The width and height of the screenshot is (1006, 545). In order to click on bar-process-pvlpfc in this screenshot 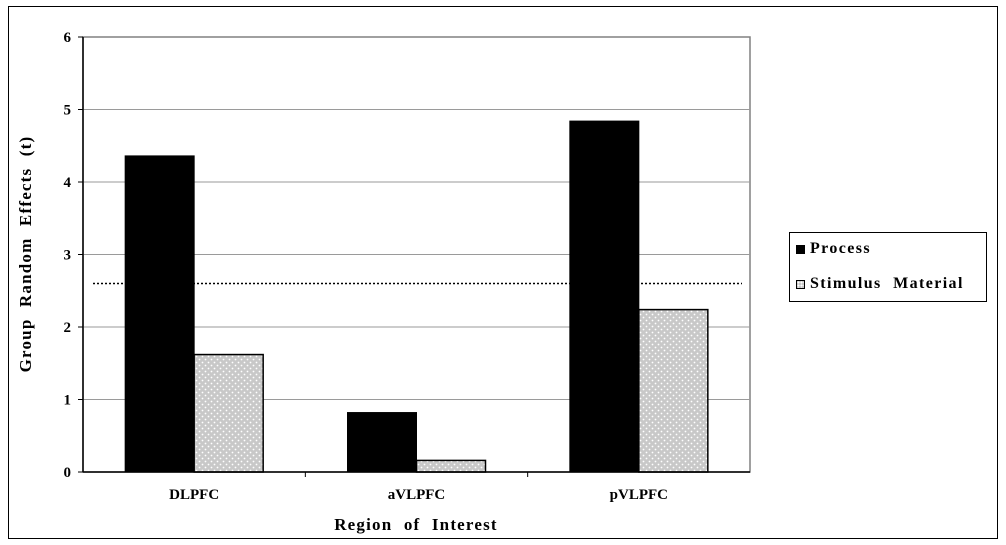, I will do `click(604, 296)`.